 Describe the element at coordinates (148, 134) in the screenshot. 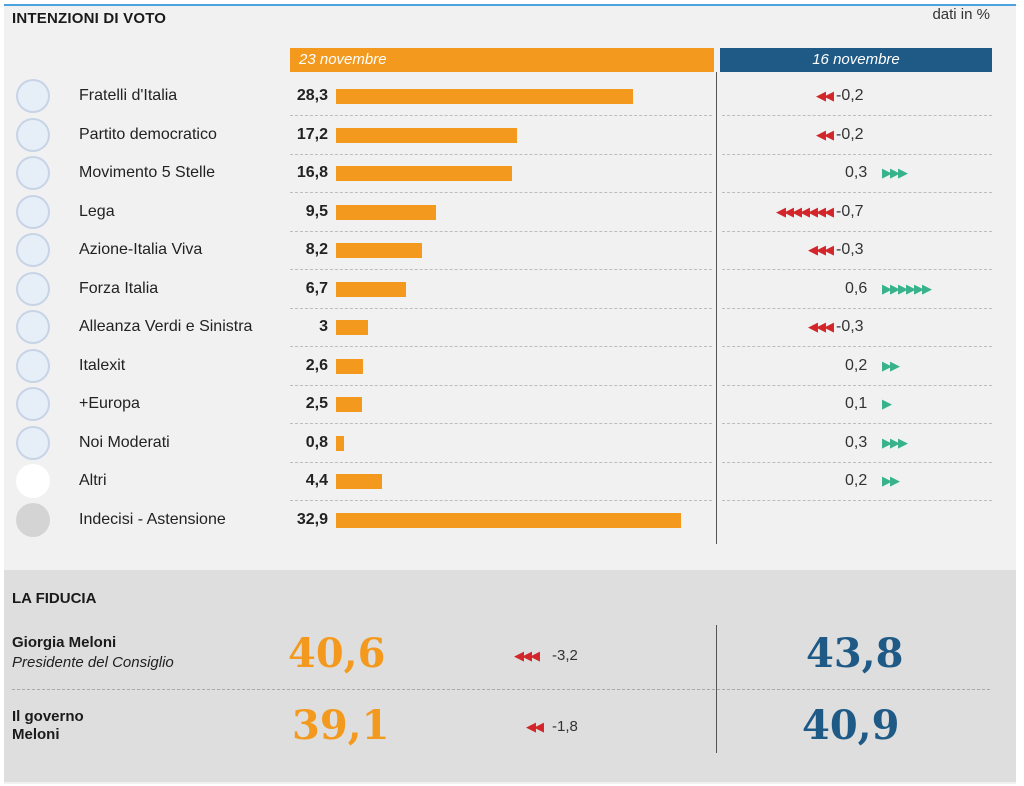

I see `party-name: Partito democratico` at that location.